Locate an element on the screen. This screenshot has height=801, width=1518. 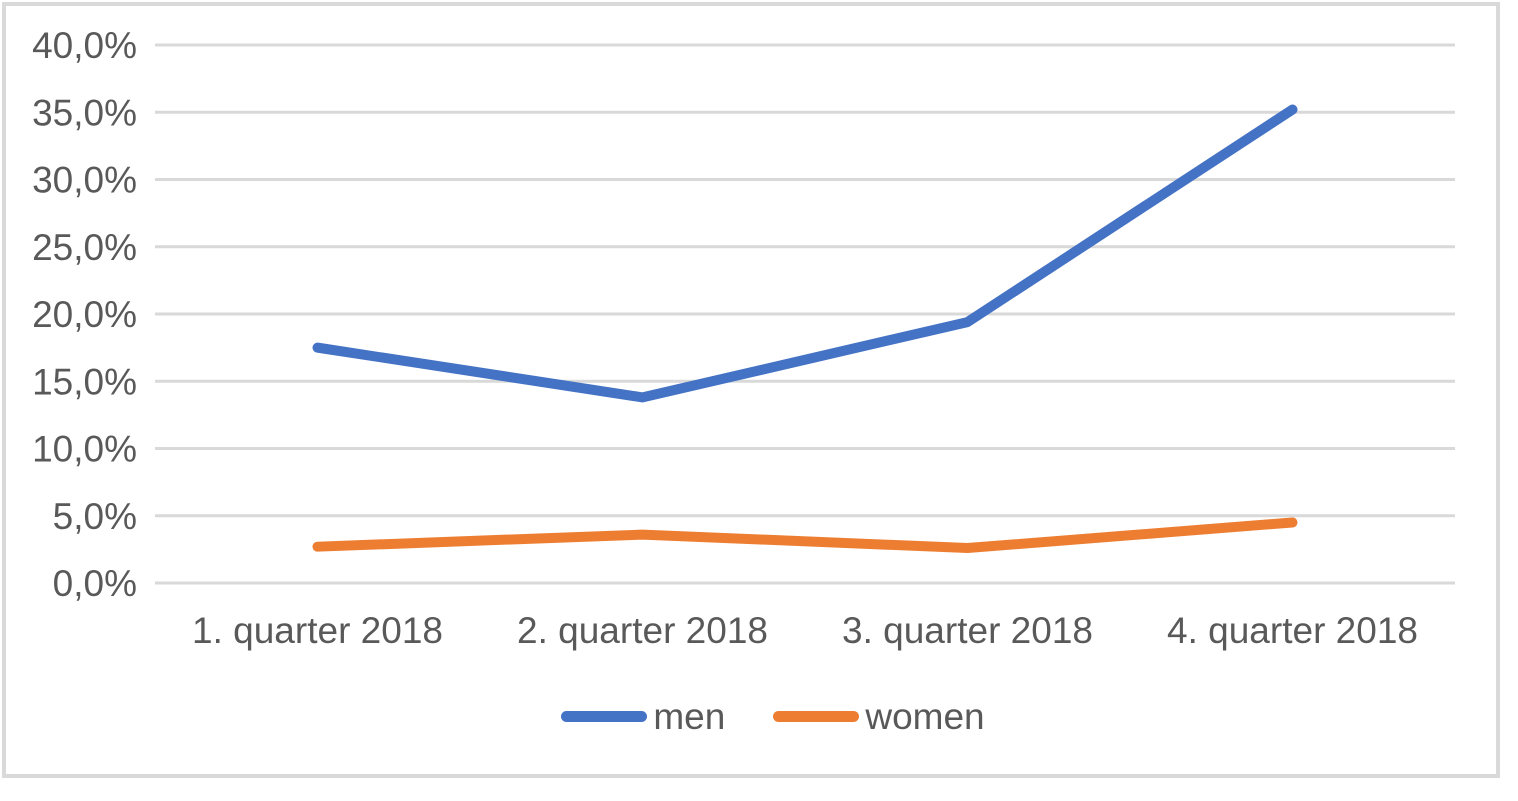
legend-label-men: men is located at coordinates (689, 716).